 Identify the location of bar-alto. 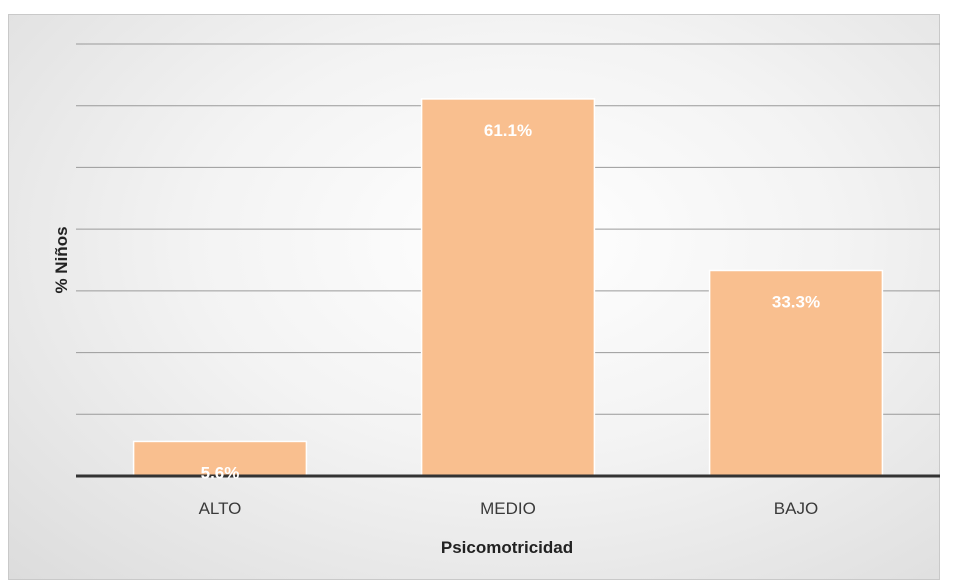
(220, 458).